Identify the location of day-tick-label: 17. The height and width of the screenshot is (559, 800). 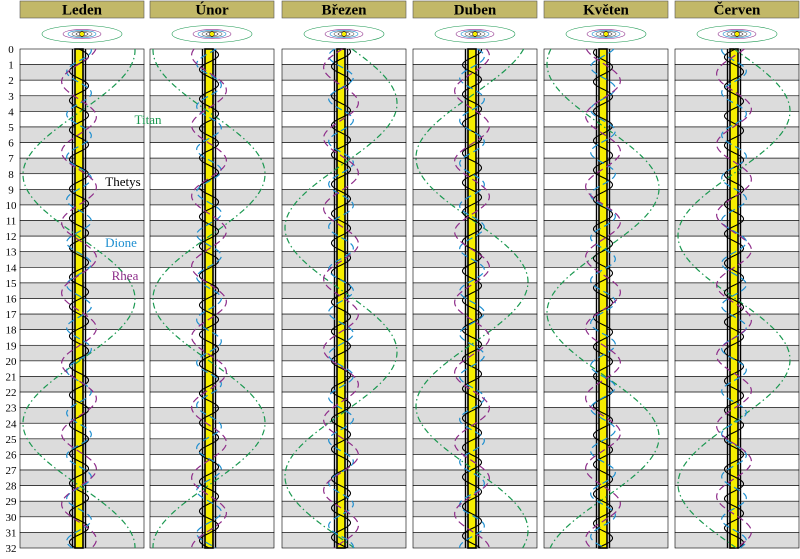
(12, 315).